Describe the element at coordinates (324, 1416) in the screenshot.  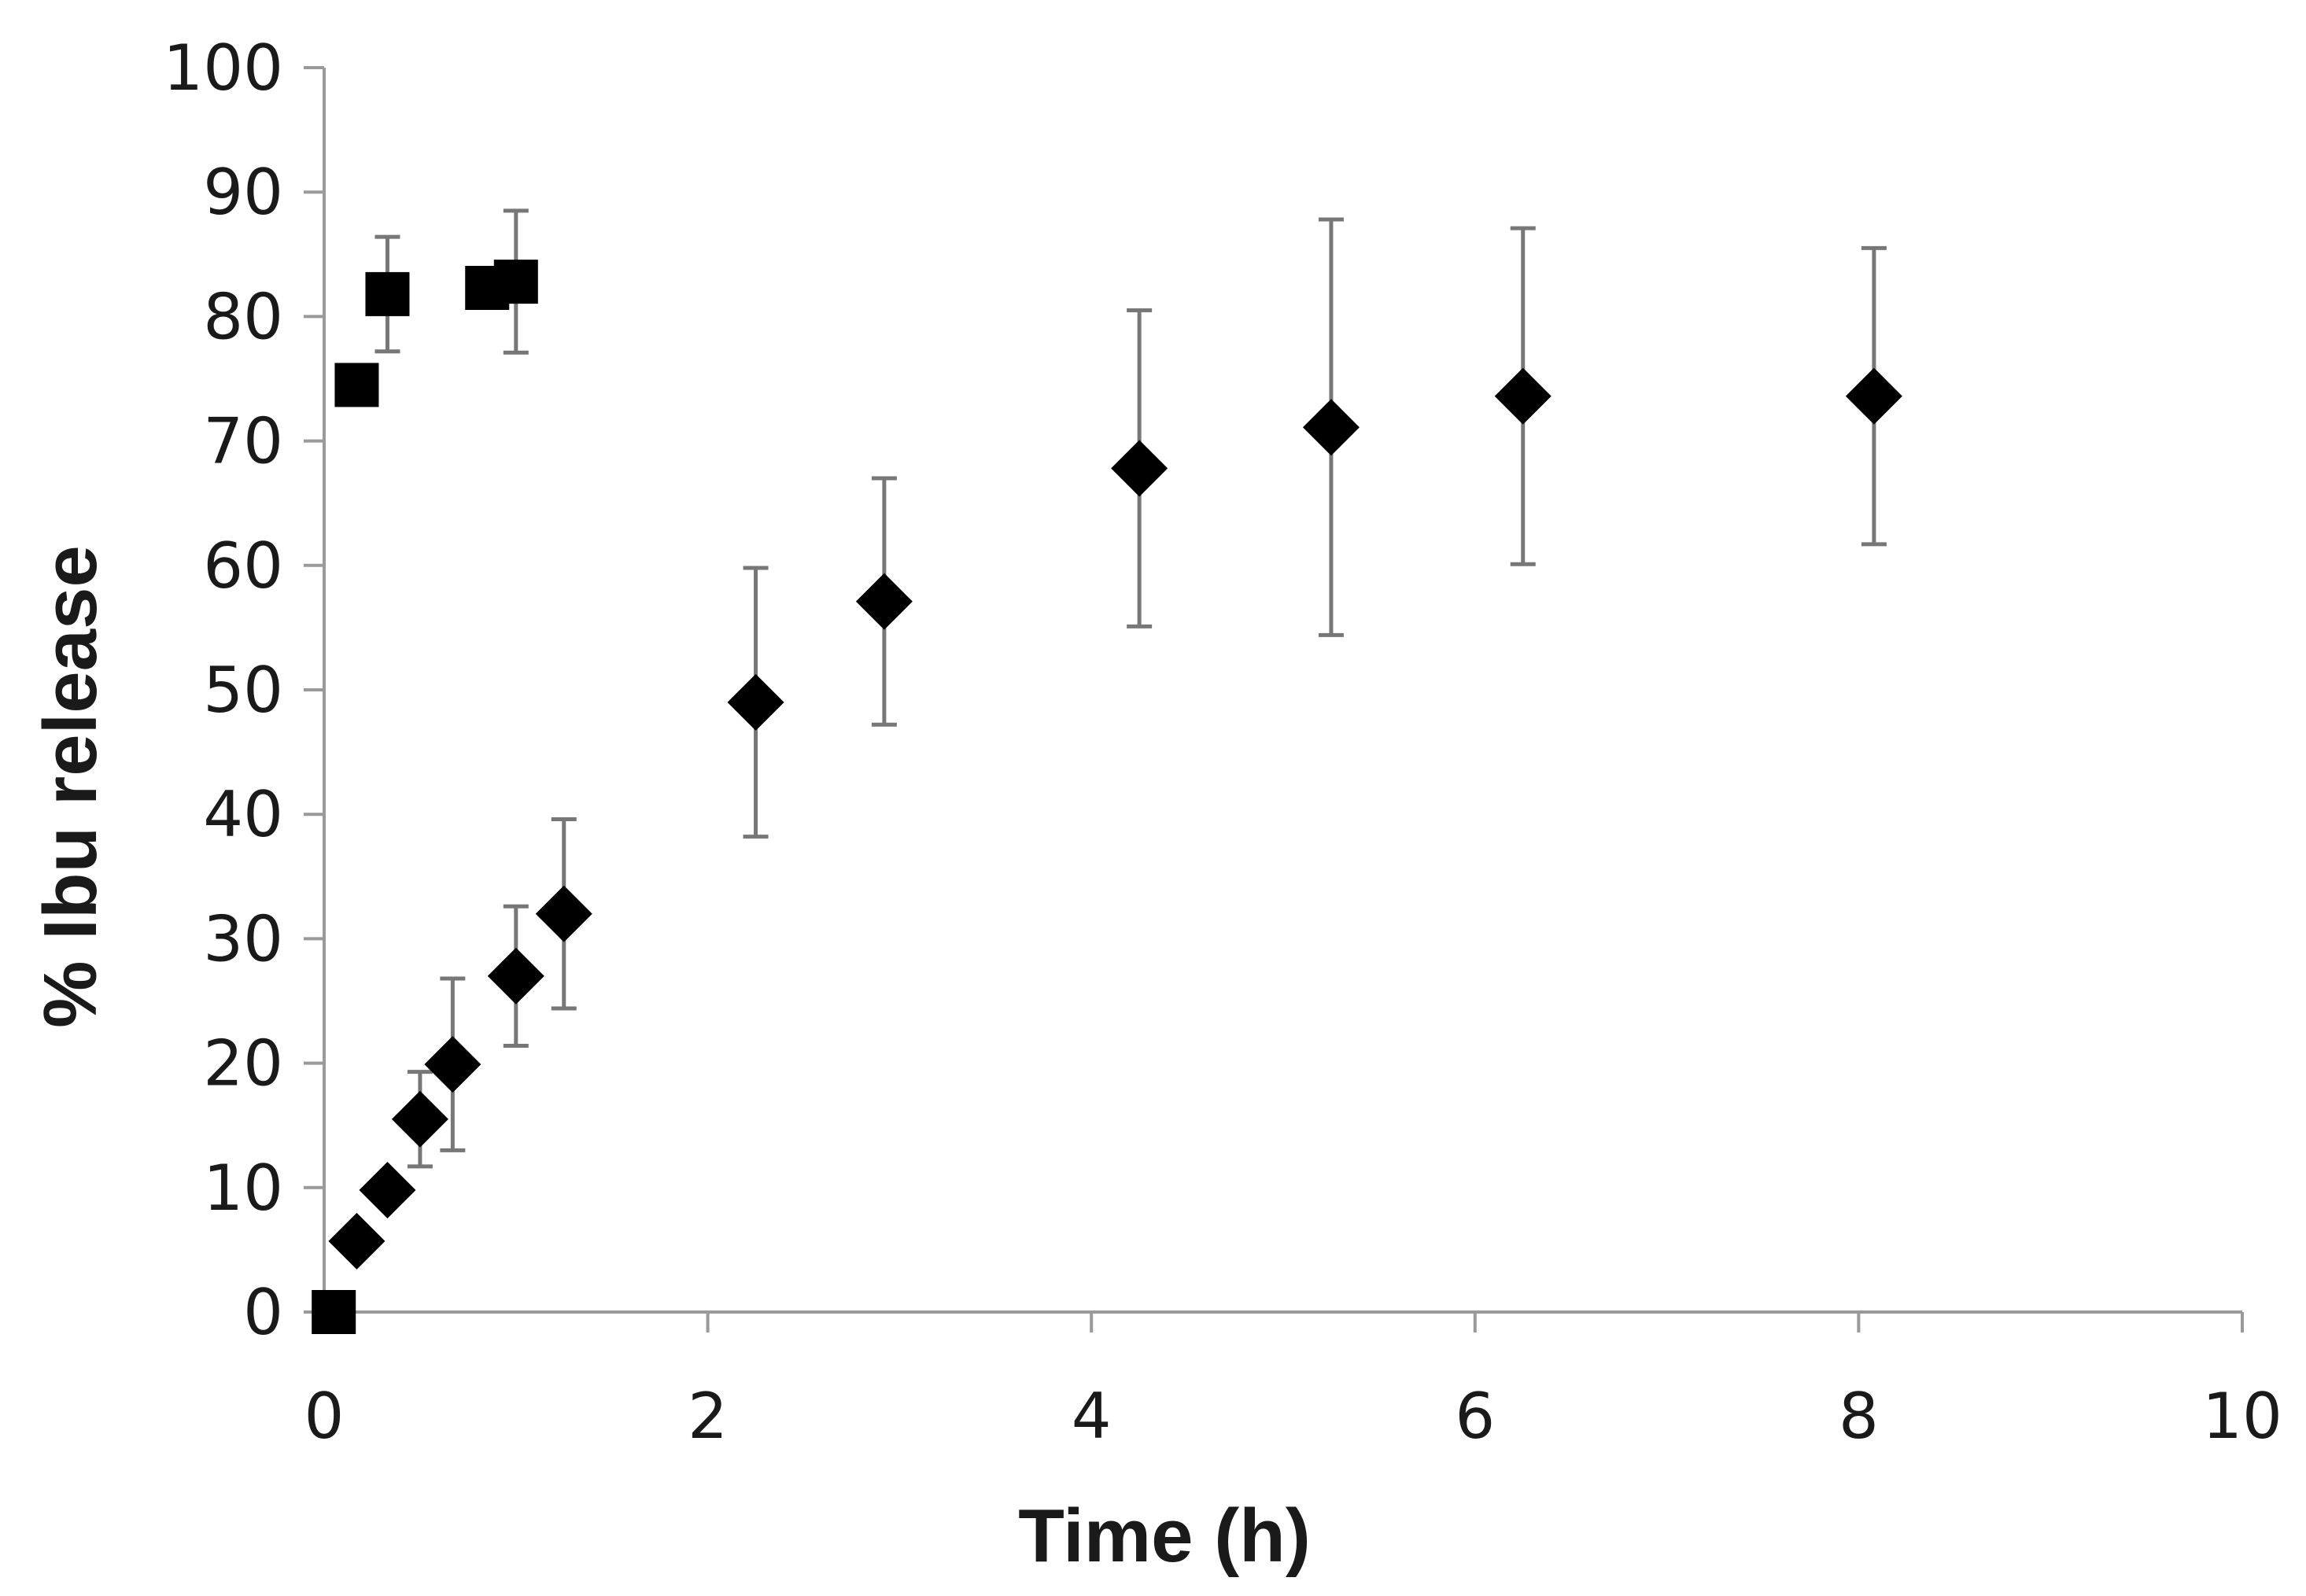
I see `x-tick-label: 0` at that location.